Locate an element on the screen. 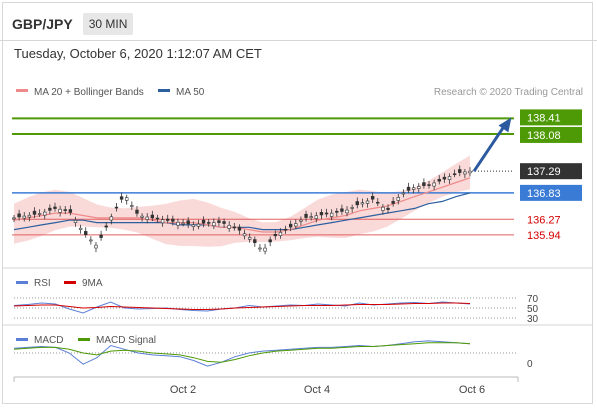  macd-tick-0: 0 is located at coordinates (530, 364).